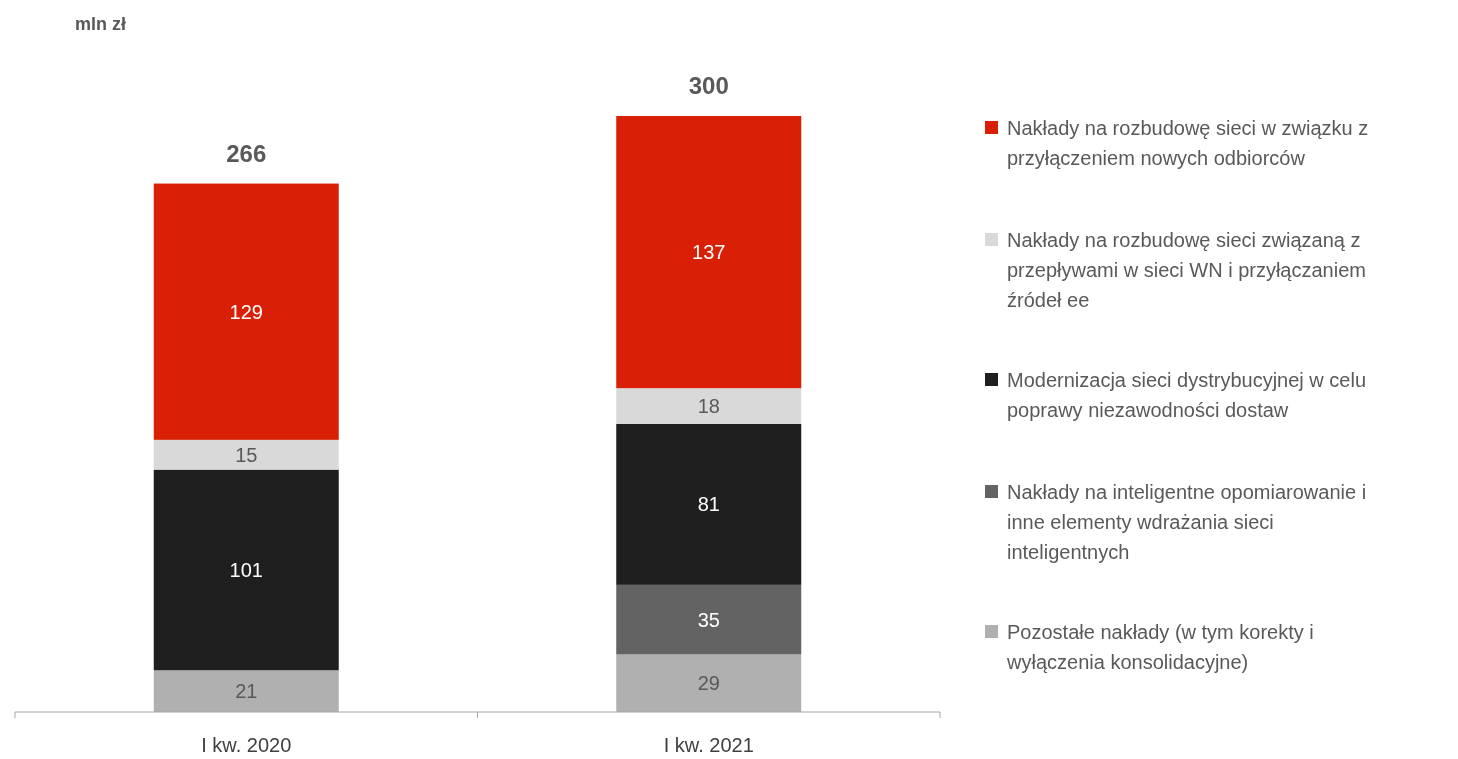 This screenshot has width=1458, height=759. Describe the element at coordinates (246, 691) in the screenshot. I see `data-label: 21` at that location.